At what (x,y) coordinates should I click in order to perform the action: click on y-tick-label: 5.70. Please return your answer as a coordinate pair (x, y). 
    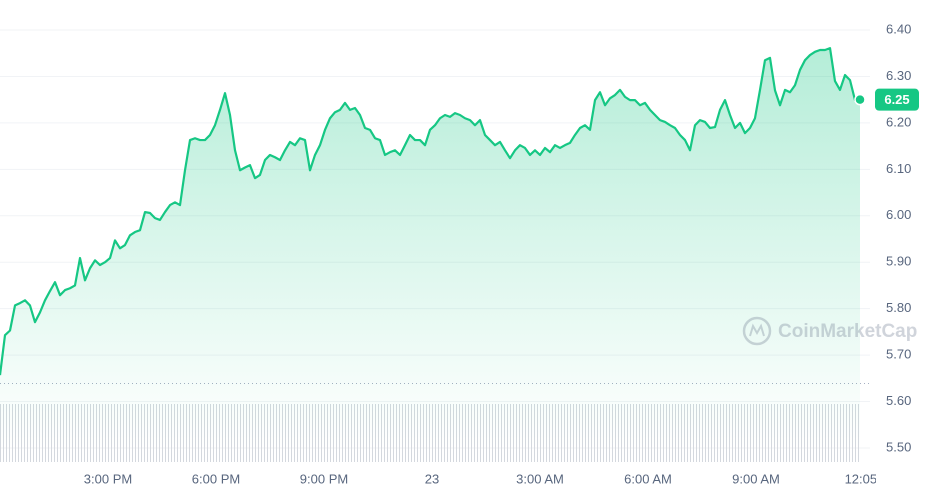
    Looking at the image, I should click on (898, 354).